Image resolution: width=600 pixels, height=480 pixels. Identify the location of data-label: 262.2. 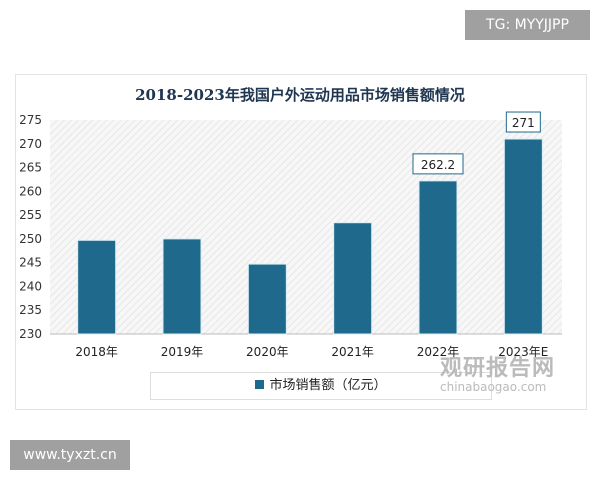
(438, 165).